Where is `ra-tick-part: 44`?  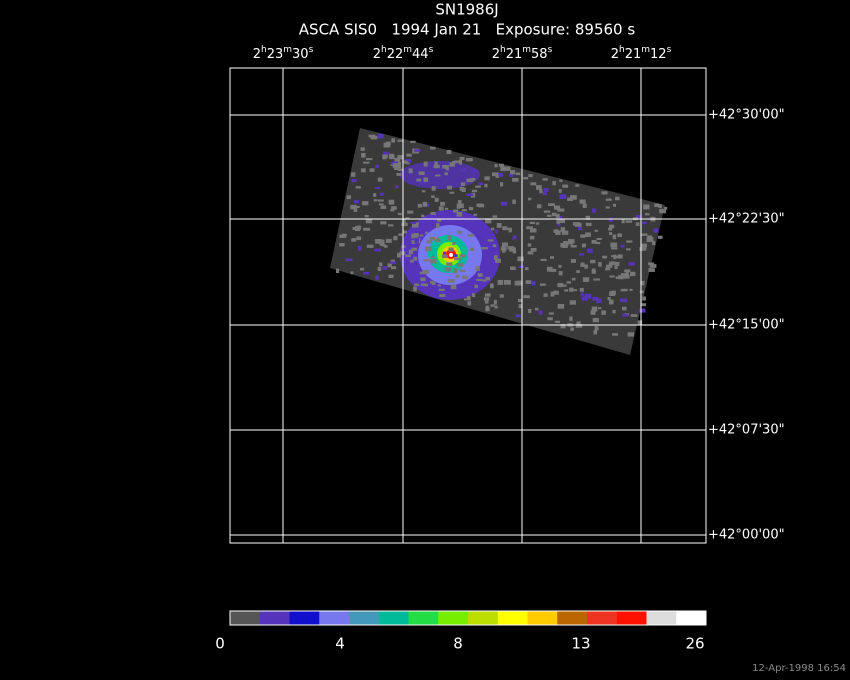 ra-tick-part: 44 is located at coordinates (420, 54).